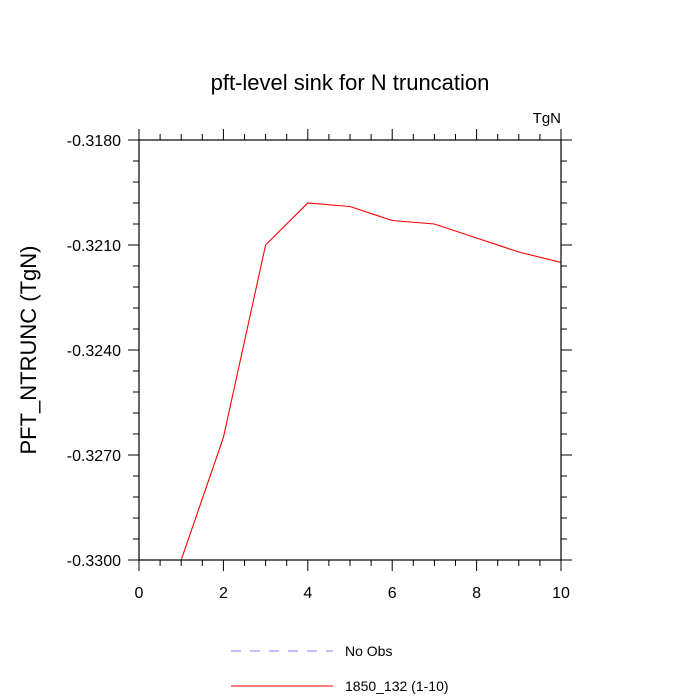 This screenshot has height=700, width=700. Describe the element at coordinates (476, 593) in the screenshot. I see `x-tick-label: 8` at that location.